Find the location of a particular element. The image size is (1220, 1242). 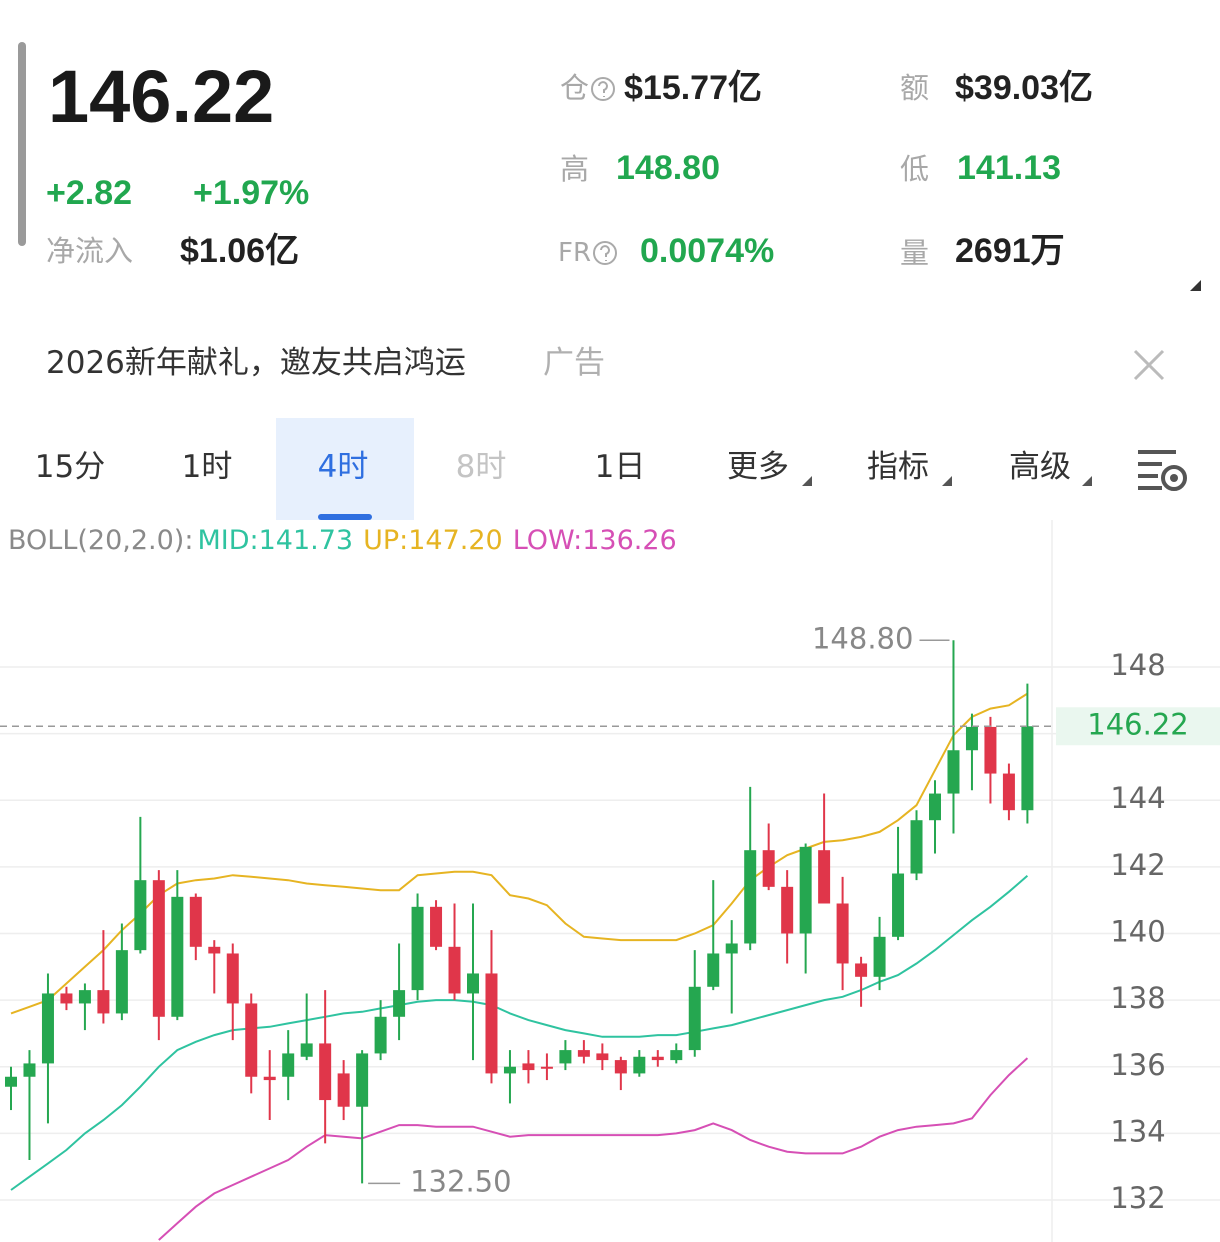

y-tick-label: 132 is located at coordinates (1137, 1198).